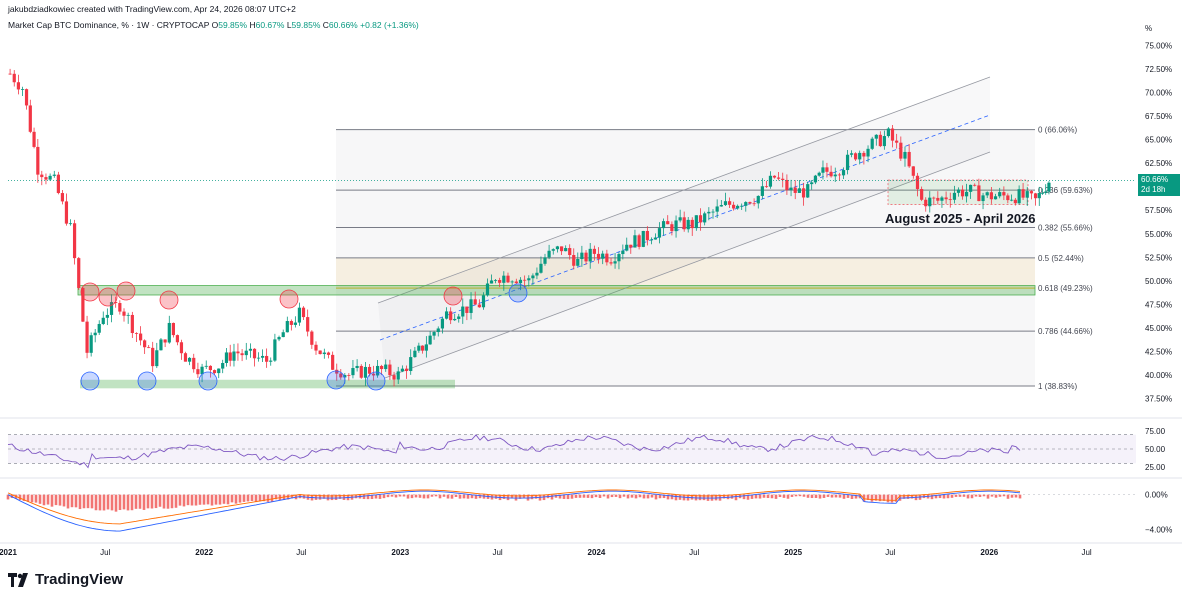 Image resolution: width=1182 pixels, height=600 pixels. Describe the element at coordinates (1158, 351) in the screenshot. I see `price-axis-tick: 42.50%` at that location.